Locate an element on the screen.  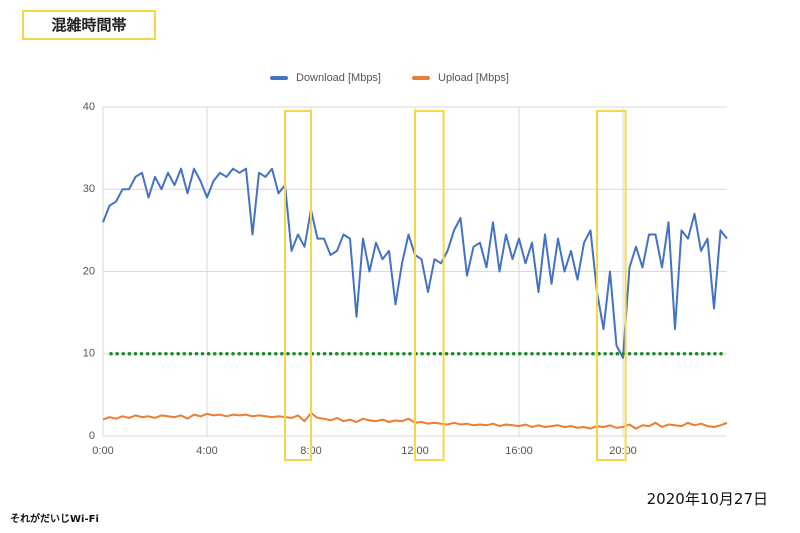
x-tick-label: 20:00 is located at coordinates (623, 451).